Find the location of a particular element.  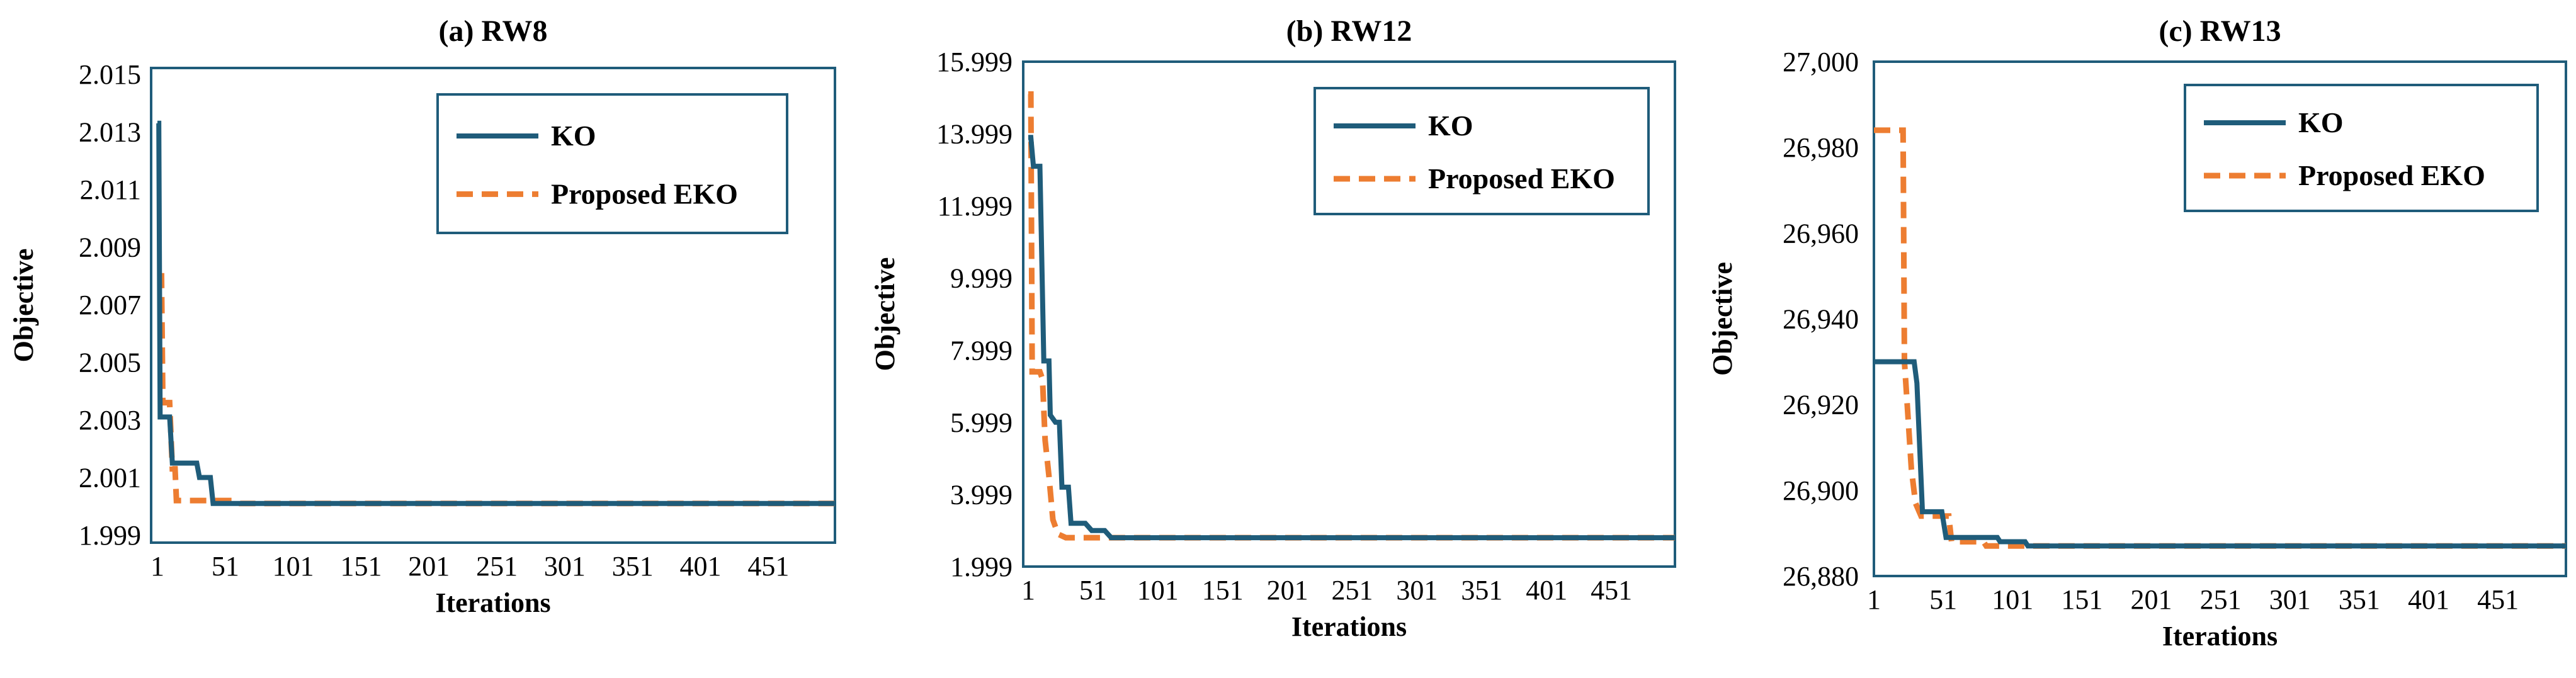

chart-title: (a) RW8 is located at coordinates (493, 31).